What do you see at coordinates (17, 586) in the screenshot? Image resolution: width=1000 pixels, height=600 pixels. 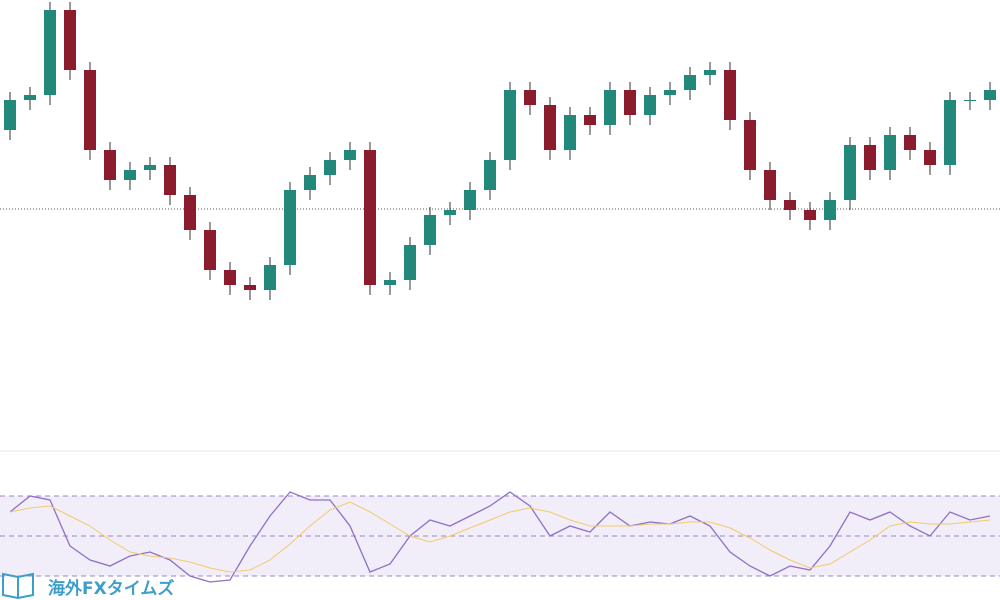 I see `logo-icon` at bounding box center [17, 586].